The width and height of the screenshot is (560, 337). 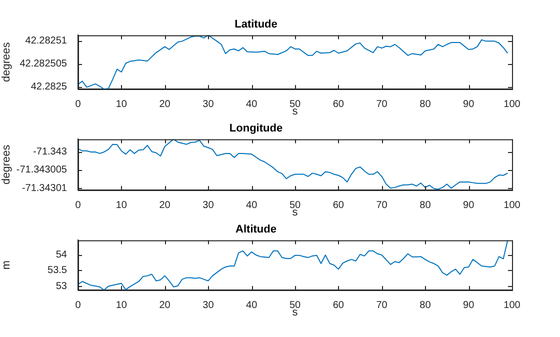 What do you see at coordinates (46, 40) in the screenshot?
I see `y-tick-label: 42.28251` at bounding box center [46, 40].